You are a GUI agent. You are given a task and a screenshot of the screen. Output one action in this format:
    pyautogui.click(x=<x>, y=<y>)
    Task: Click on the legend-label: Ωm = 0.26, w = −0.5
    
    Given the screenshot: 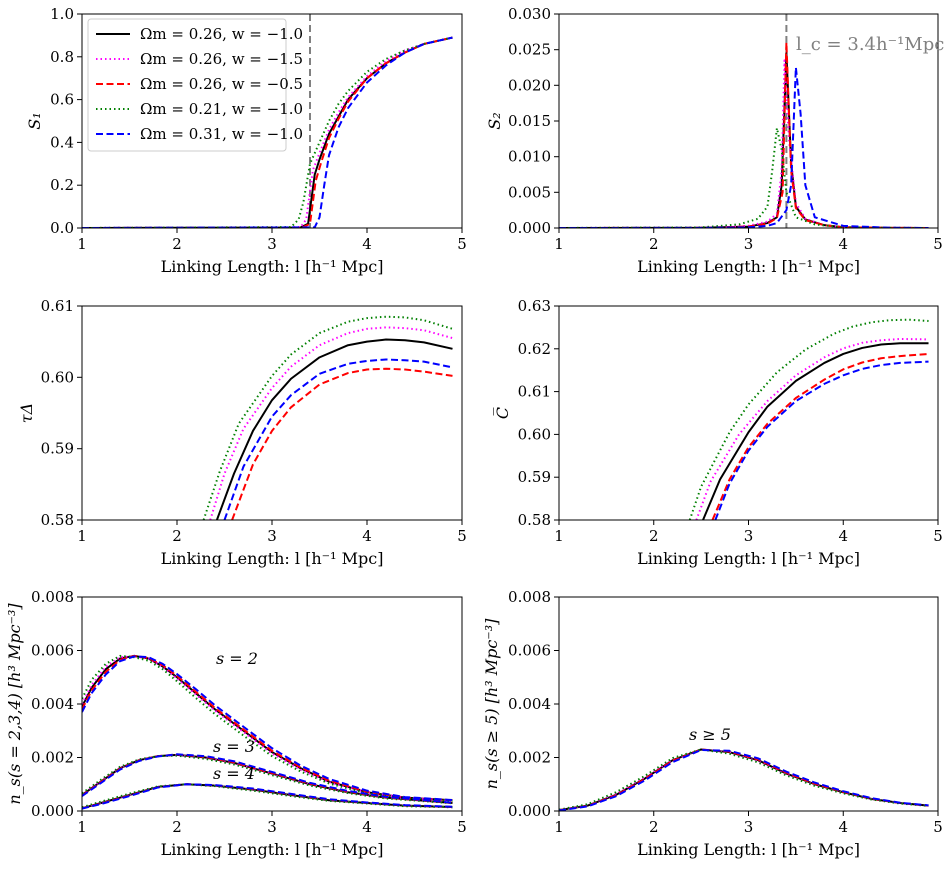 What is the action you would take?
    pyautogui.click(x=221, y=84)
    